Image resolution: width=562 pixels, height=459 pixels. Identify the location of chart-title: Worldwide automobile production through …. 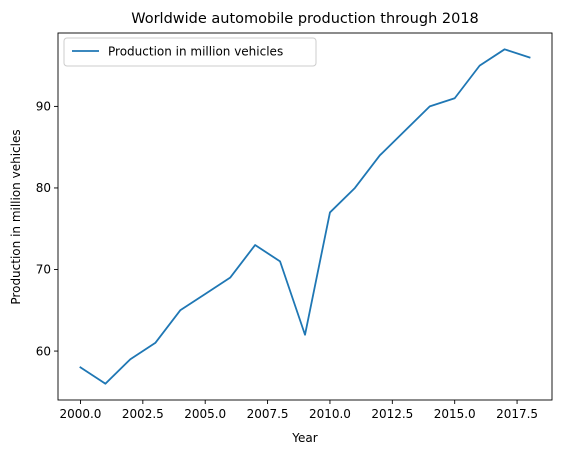
(305, 19).